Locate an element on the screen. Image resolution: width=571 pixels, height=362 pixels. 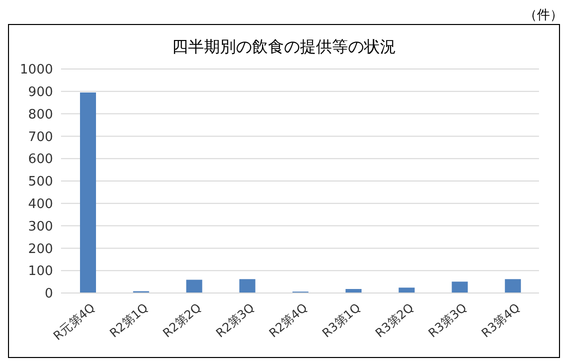
y-tick-label: 900 is located at coordinates (40, 92).